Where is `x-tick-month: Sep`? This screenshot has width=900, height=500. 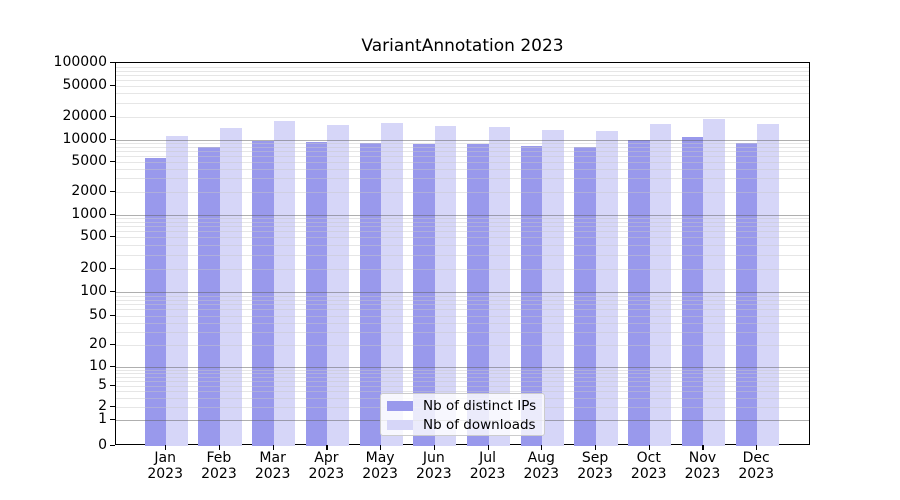
x-tick-month: Sep is located at coordinates (595, 458).